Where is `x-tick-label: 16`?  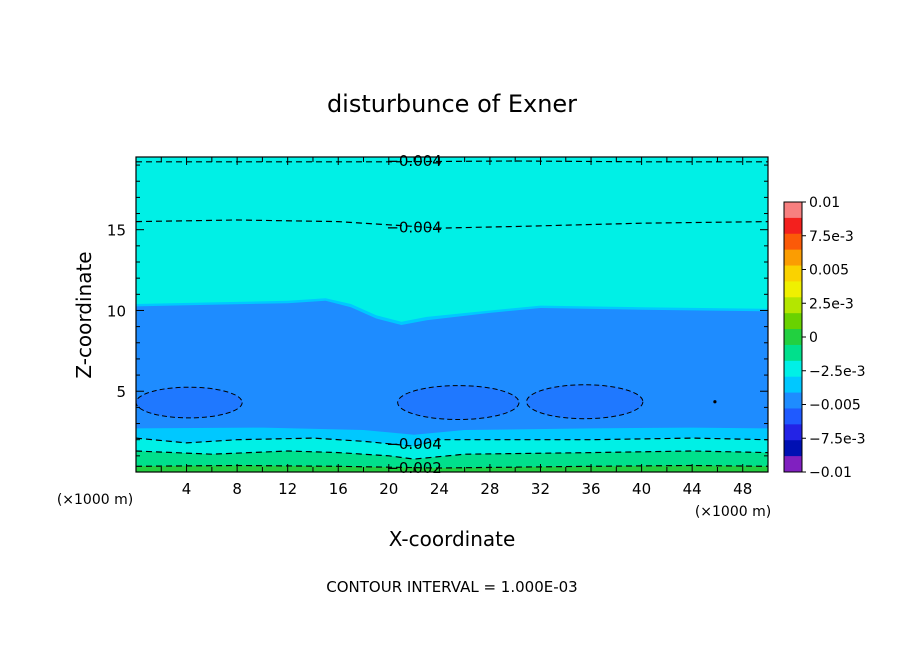 x-tick-label: 16 is located at coordinates (338, 489).